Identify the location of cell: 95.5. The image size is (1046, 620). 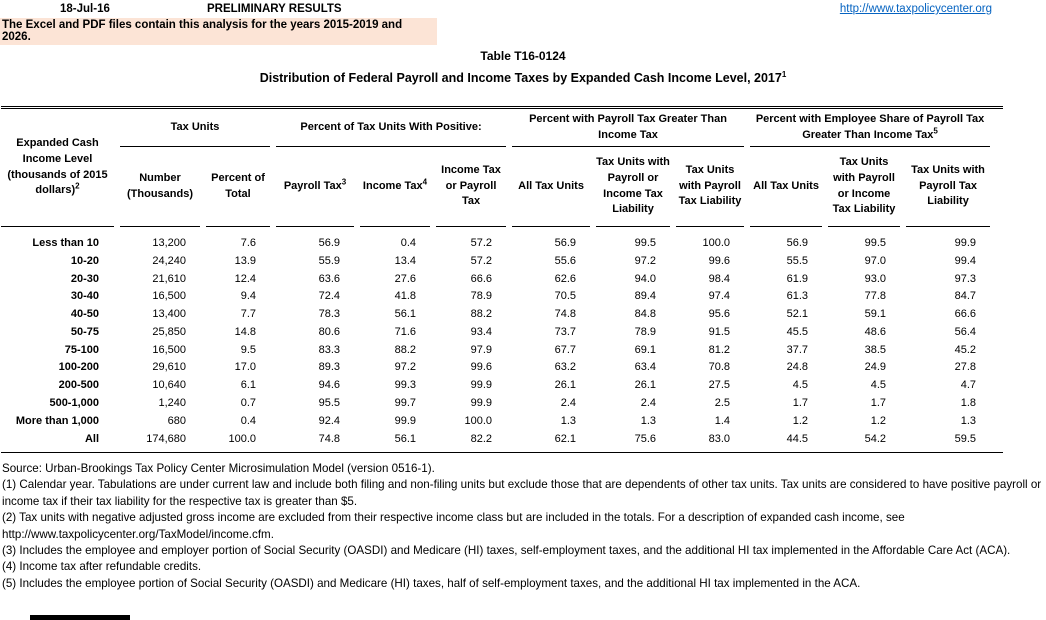
(329, 403).